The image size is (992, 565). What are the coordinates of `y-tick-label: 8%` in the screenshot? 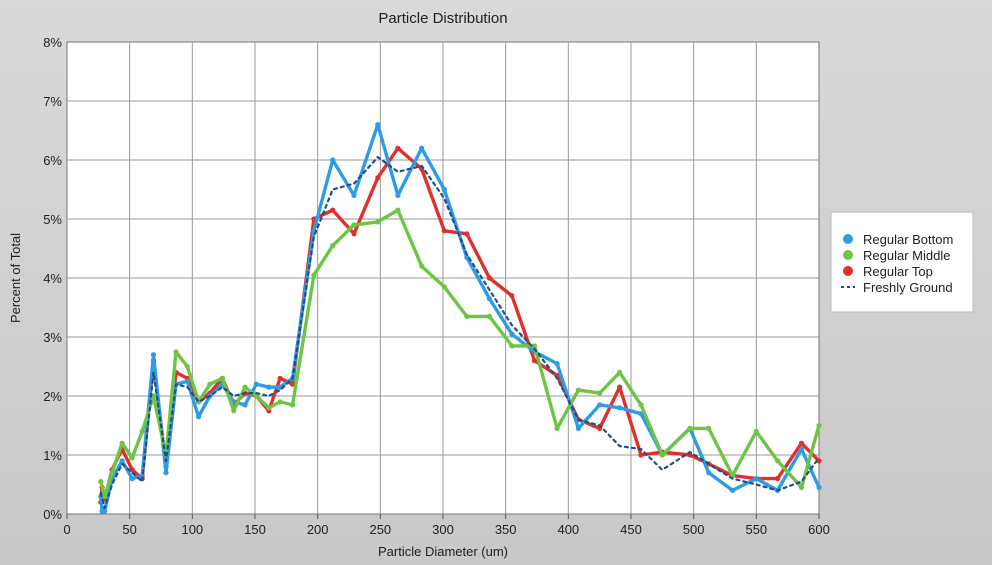 It's located at (52, 42).